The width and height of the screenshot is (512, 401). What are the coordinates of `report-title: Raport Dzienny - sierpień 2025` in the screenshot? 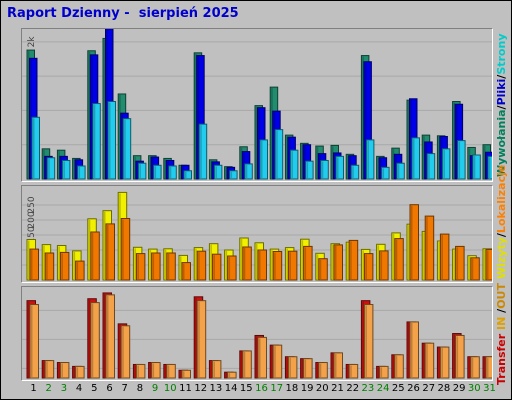 It's located at (123, 13).